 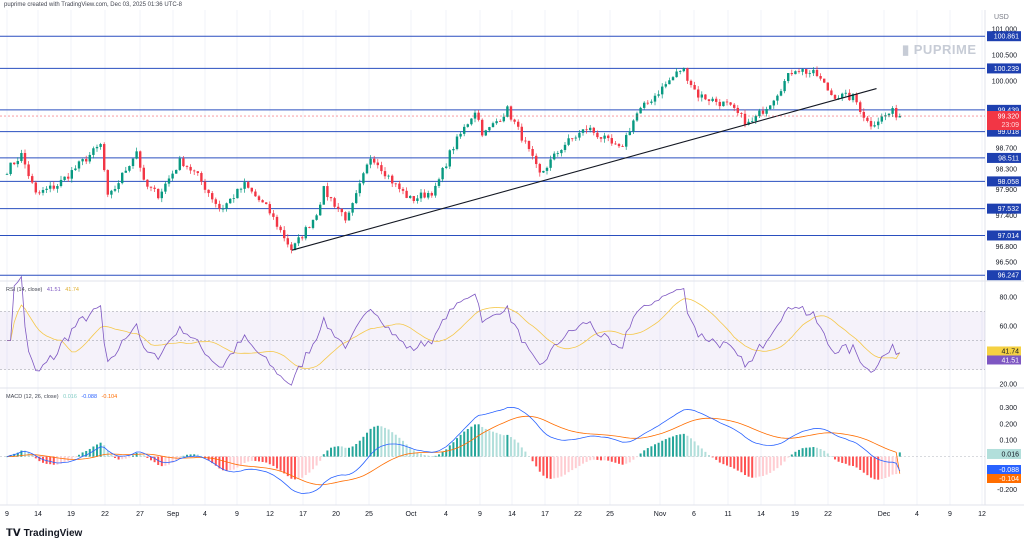 I want to click on macd-value: -0.088, so click(x=89, y=397).